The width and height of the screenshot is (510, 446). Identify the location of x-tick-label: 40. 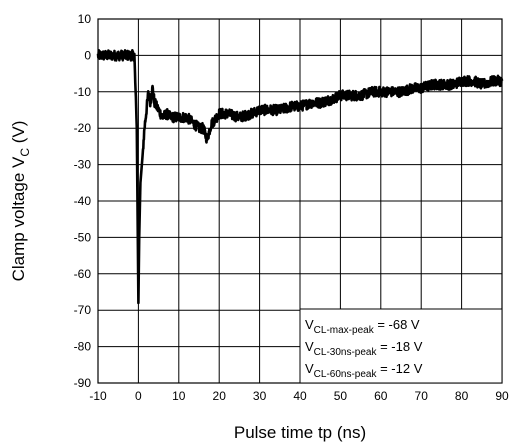
(300, 396).